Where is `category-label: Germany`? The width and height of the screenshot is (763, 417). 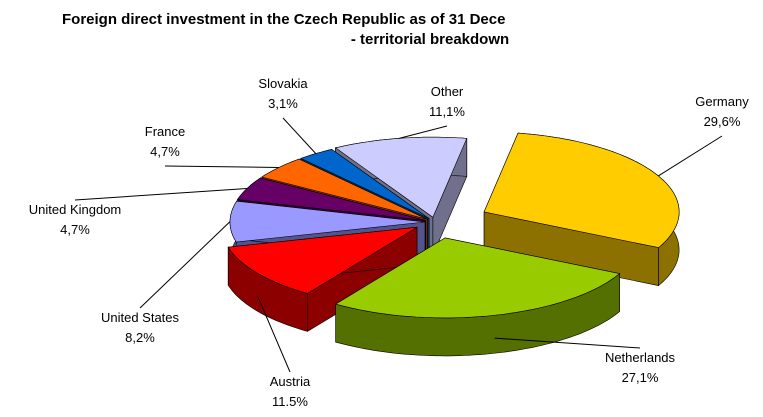
category-label: Germany is located at coordinates (722, 101).